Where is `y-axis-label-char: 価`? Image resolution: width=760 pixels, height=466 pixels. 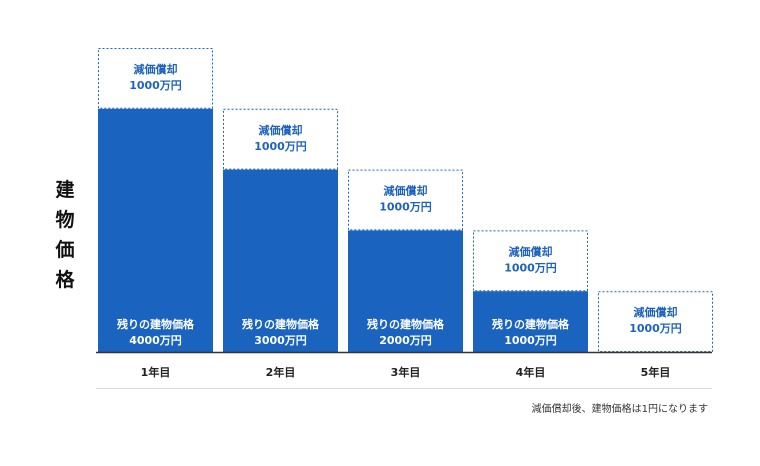
y-axis-label-char: 価 is located at coordinates (64, 250).